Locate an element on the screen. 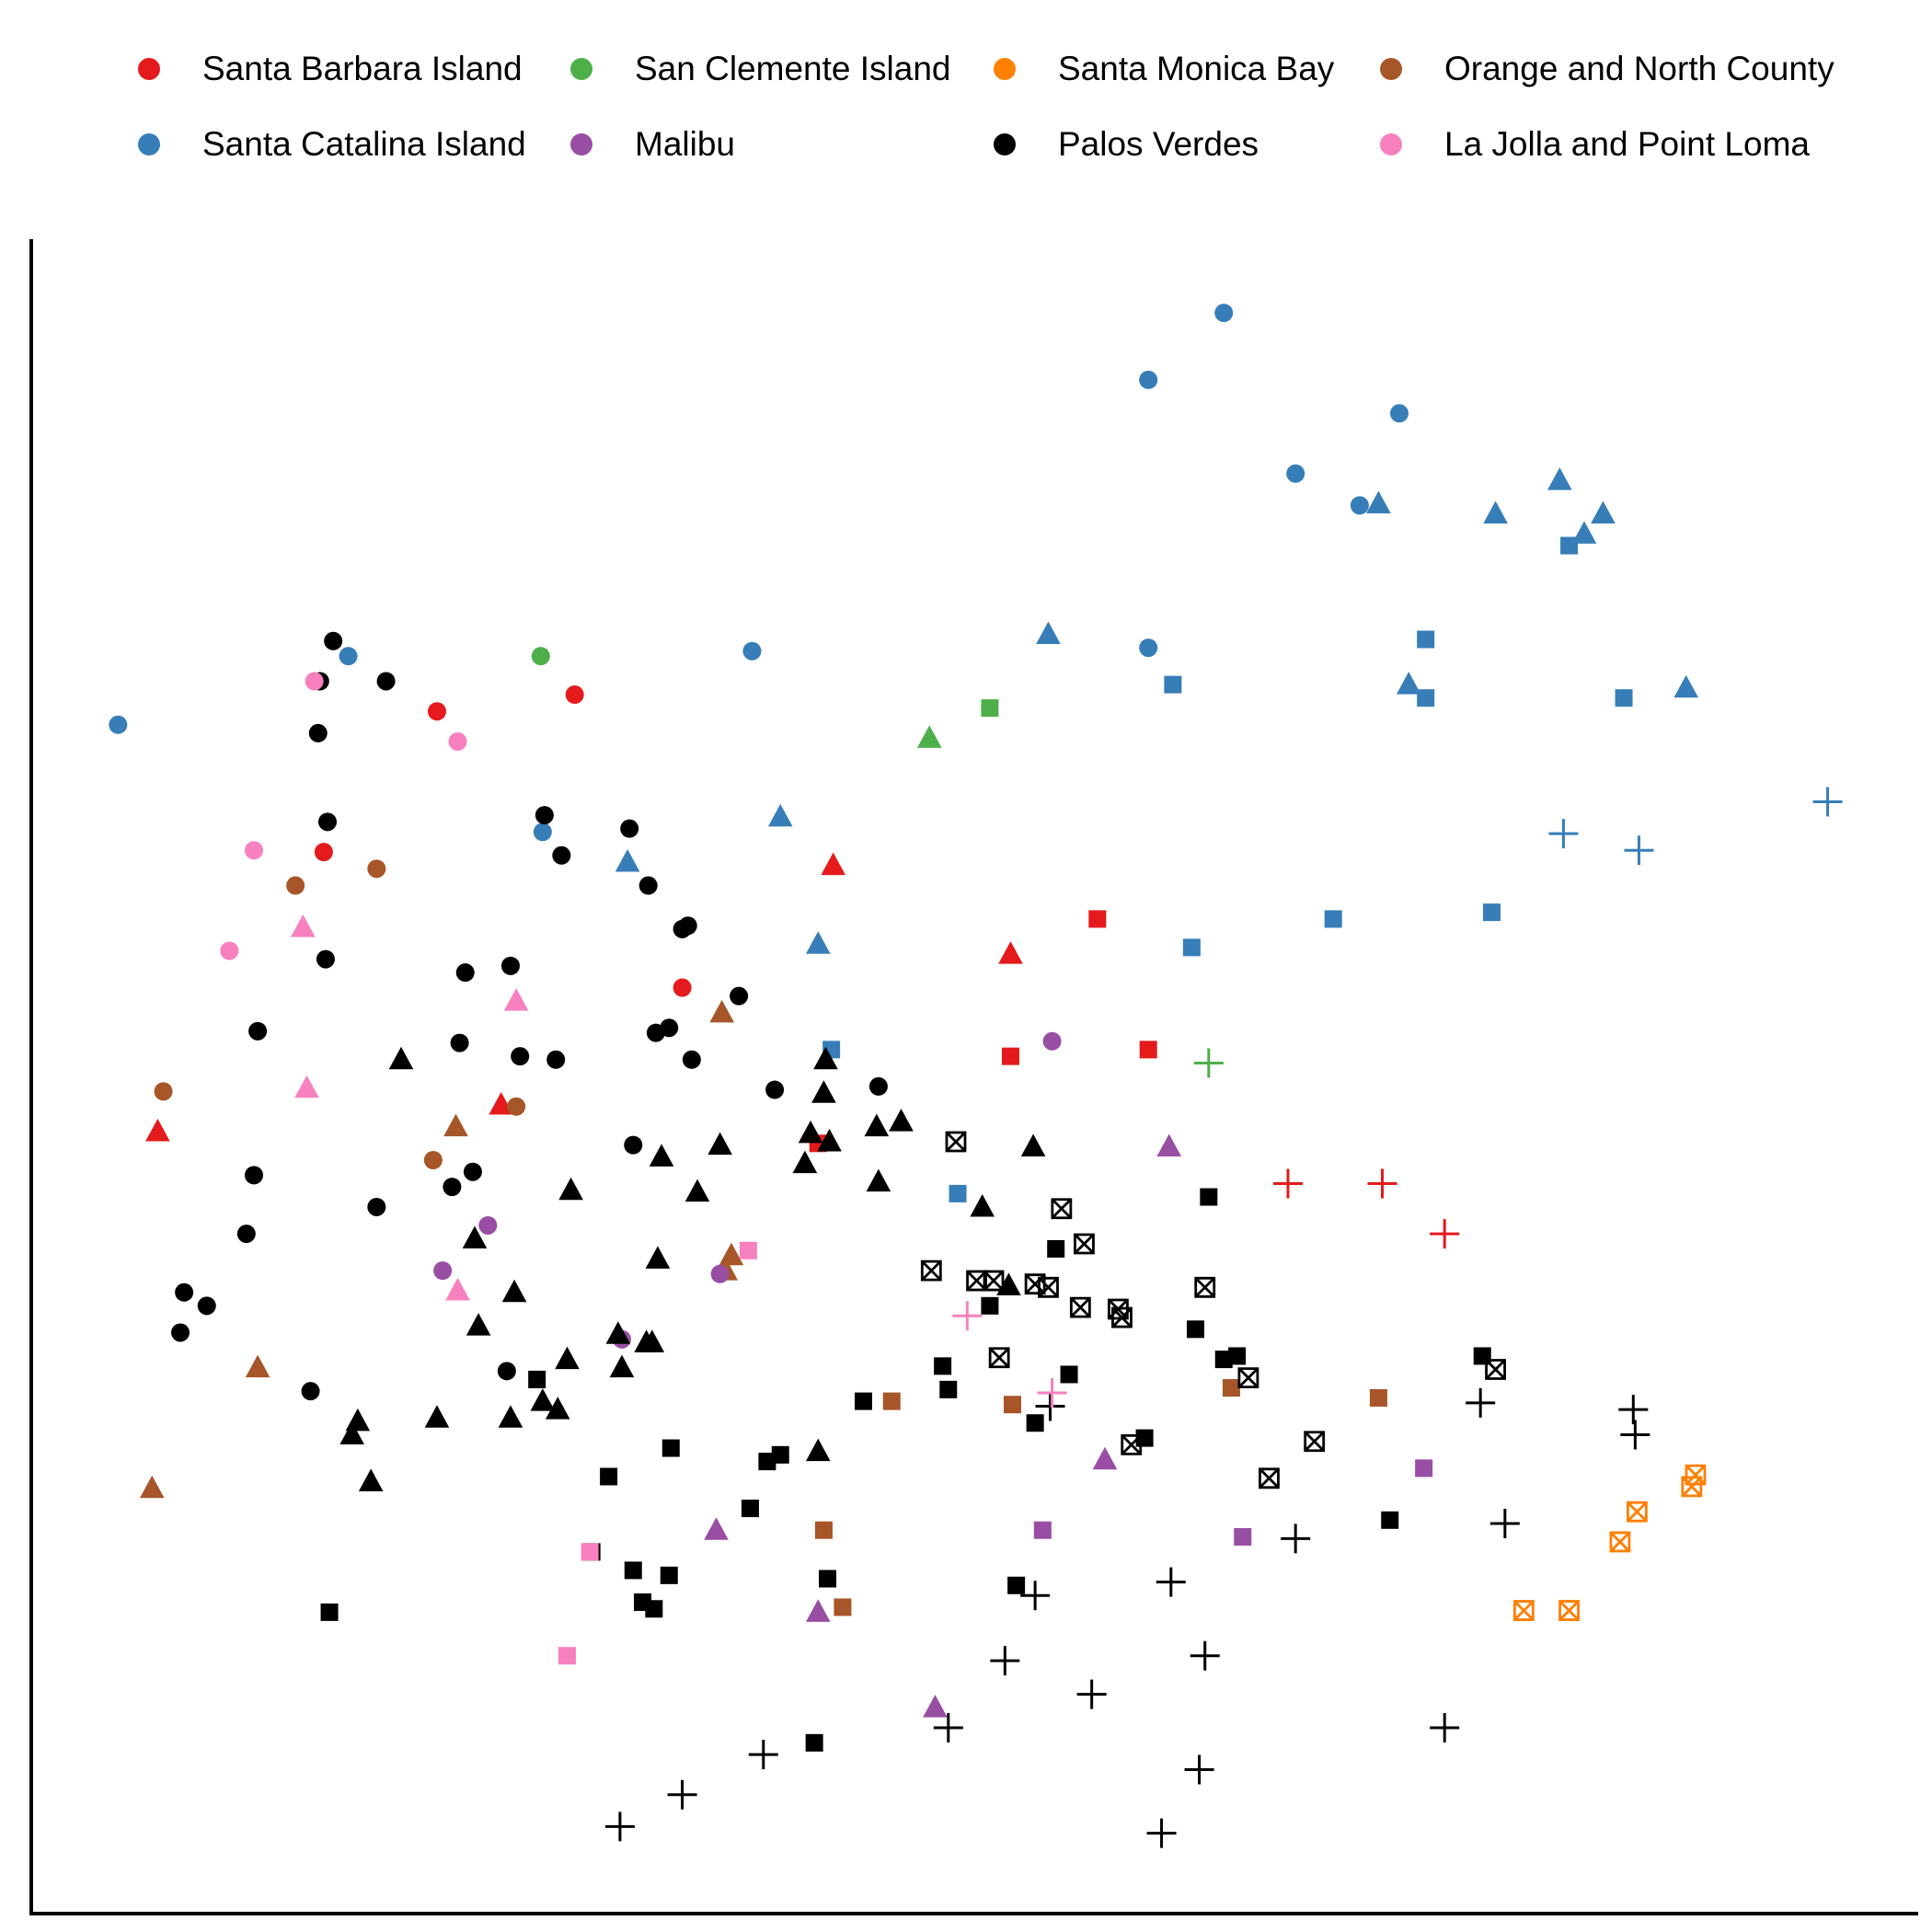 The width and height of the screenshot is (1932, 1932). legend-label: Santa Monica Bay is located at coordinates (1196, 68).